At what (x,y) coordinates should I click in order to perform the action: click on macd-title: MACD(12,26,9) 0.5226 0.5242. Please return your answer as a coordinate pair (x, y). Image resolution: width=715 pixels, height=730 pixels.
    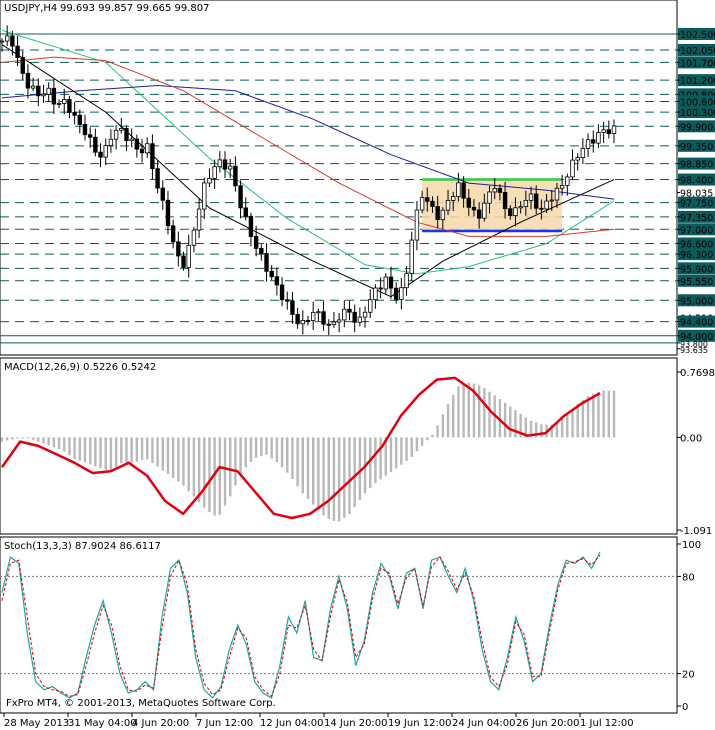
    Looking at the image, I should click on (80, 367).